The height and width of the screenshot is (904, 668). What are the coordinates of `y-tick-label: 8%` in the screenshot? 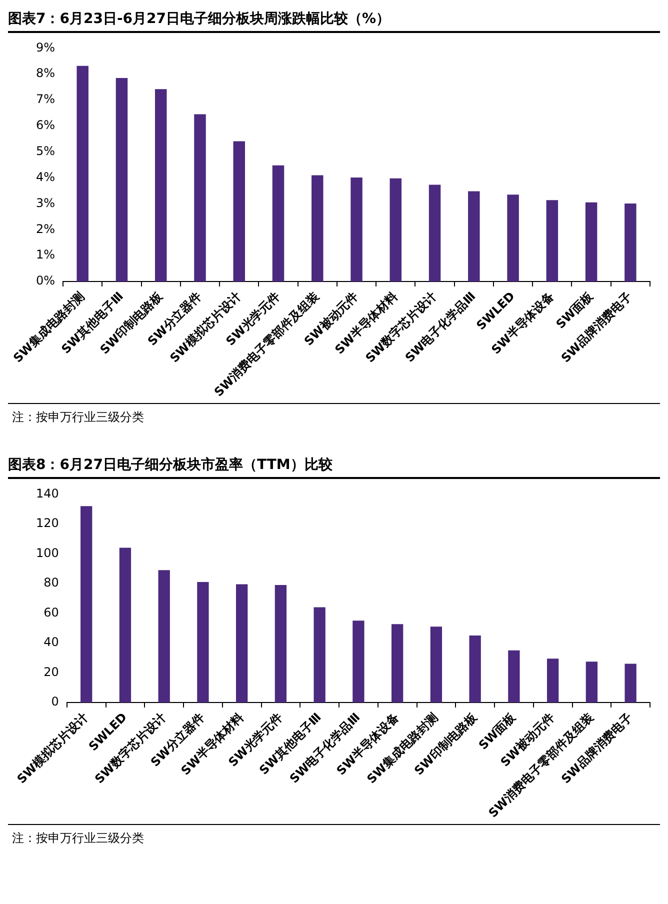 It's located at (46, 73).